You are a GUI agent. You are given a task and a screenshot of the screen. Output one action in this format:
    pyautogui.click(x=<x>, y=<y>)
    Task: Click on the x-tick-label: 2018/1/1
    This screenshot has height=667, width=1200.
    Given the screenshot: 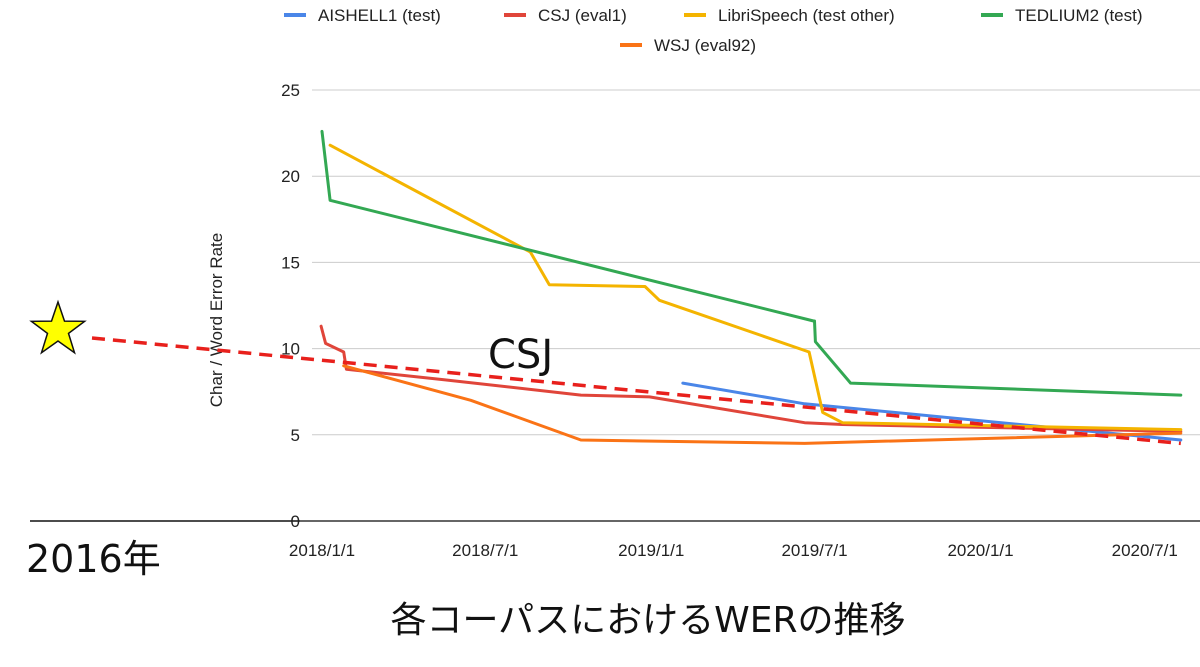 What is the action you would take?
    pyautogui.click(x=322, y=550)
    